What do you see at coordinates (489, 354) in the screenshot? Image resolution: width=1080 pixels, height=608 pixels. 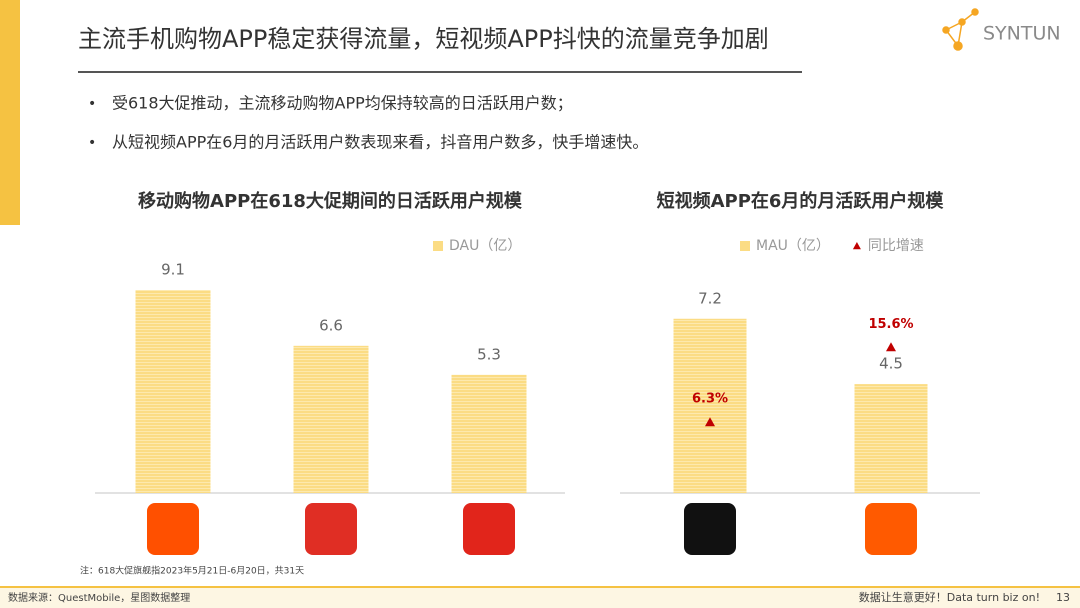 I see `bar-value-label: 5.3` at bounding box center [489, 354].